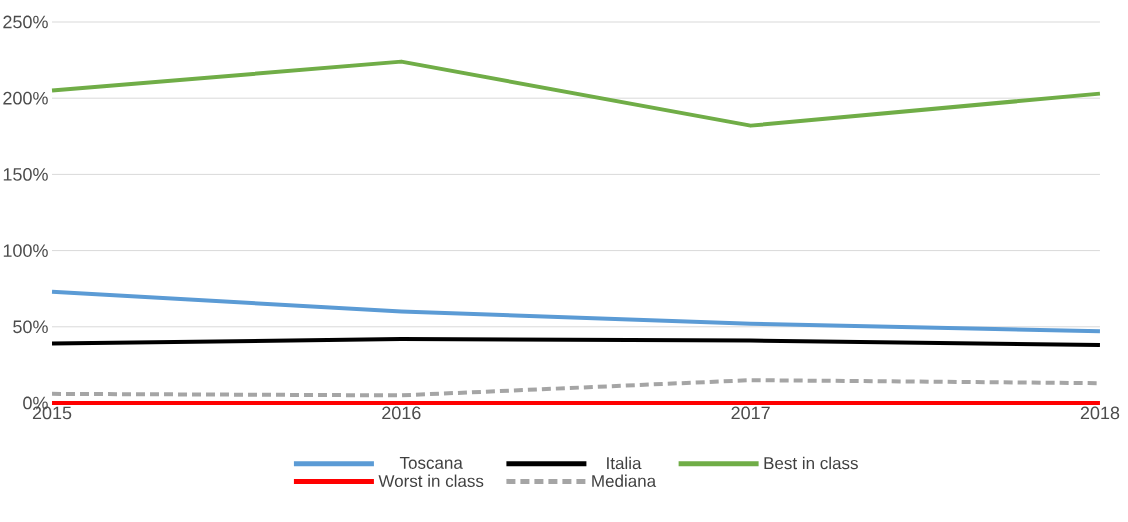  I want to click on legend-label: Toscana, so click(431, 463).